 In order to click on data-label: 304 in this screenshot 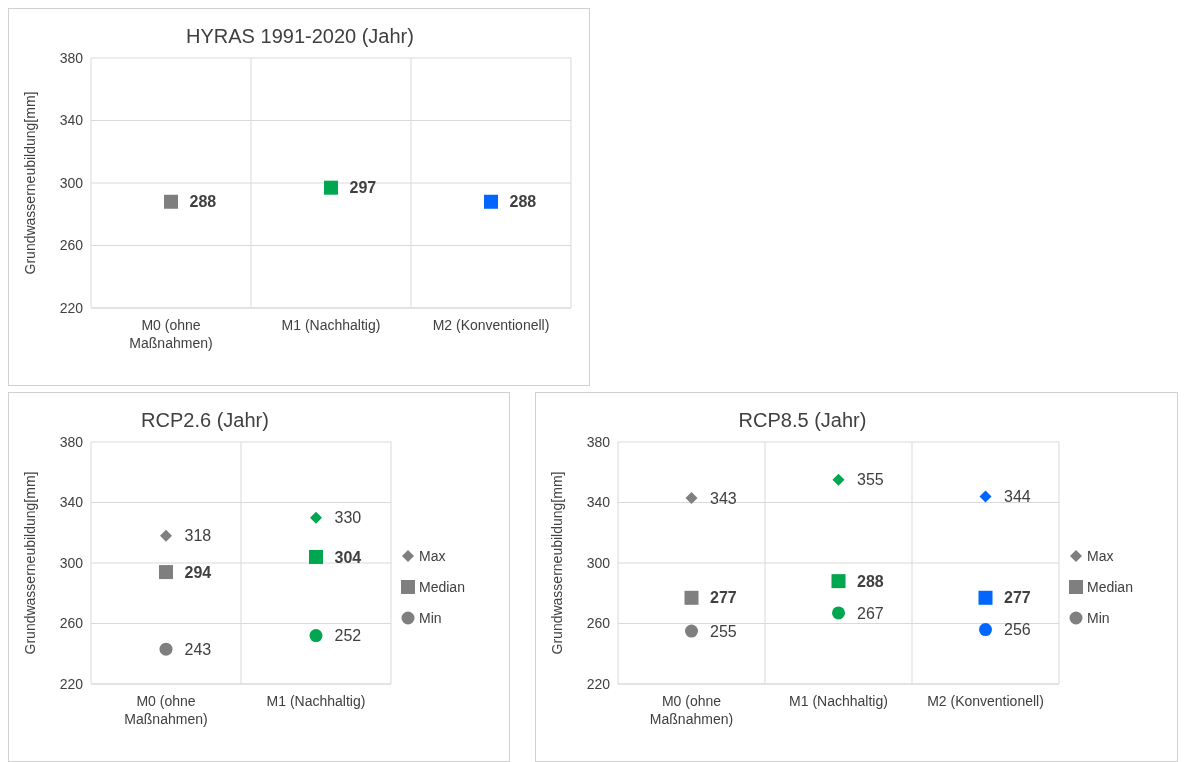, I will do `click(348, 557)`.